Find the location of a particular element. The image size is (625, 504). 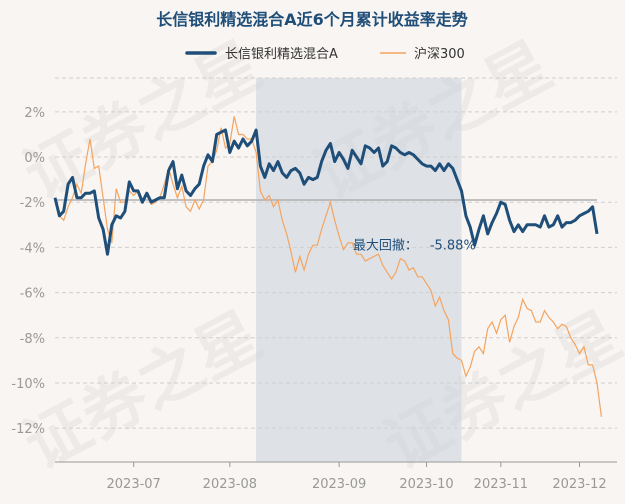

legend: 长信银利精选混合A 沪深300 is located at coordinates (325, 54).